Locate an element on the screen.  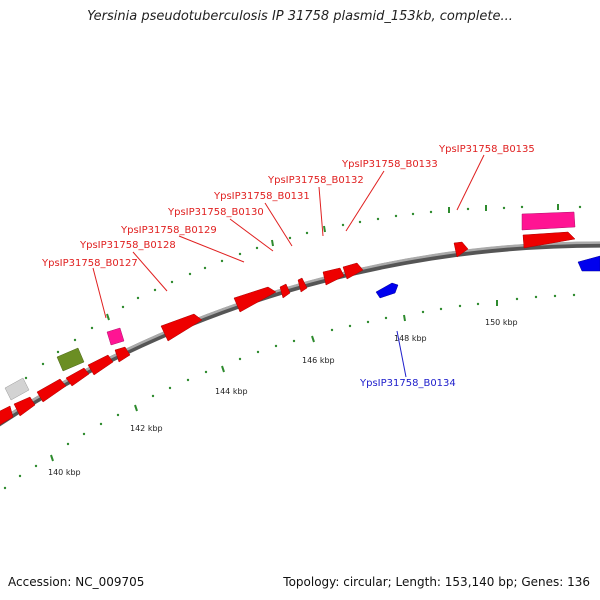
tick-label-140: 140 kbp is located at coordinates (64, 472).